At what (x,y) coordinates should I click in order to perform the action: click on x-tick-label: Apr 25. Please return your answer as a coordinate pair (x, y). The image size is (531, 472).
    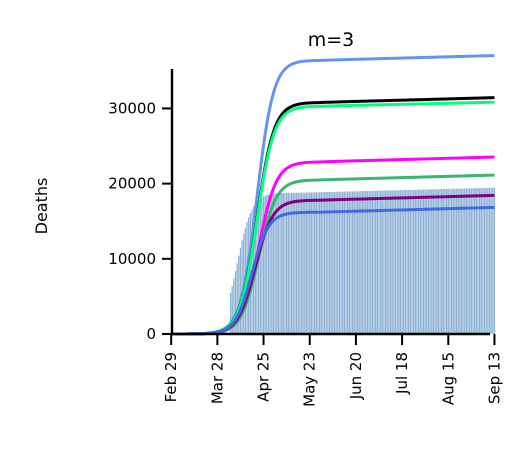
    Looking at the image, I should click on (264, 377).